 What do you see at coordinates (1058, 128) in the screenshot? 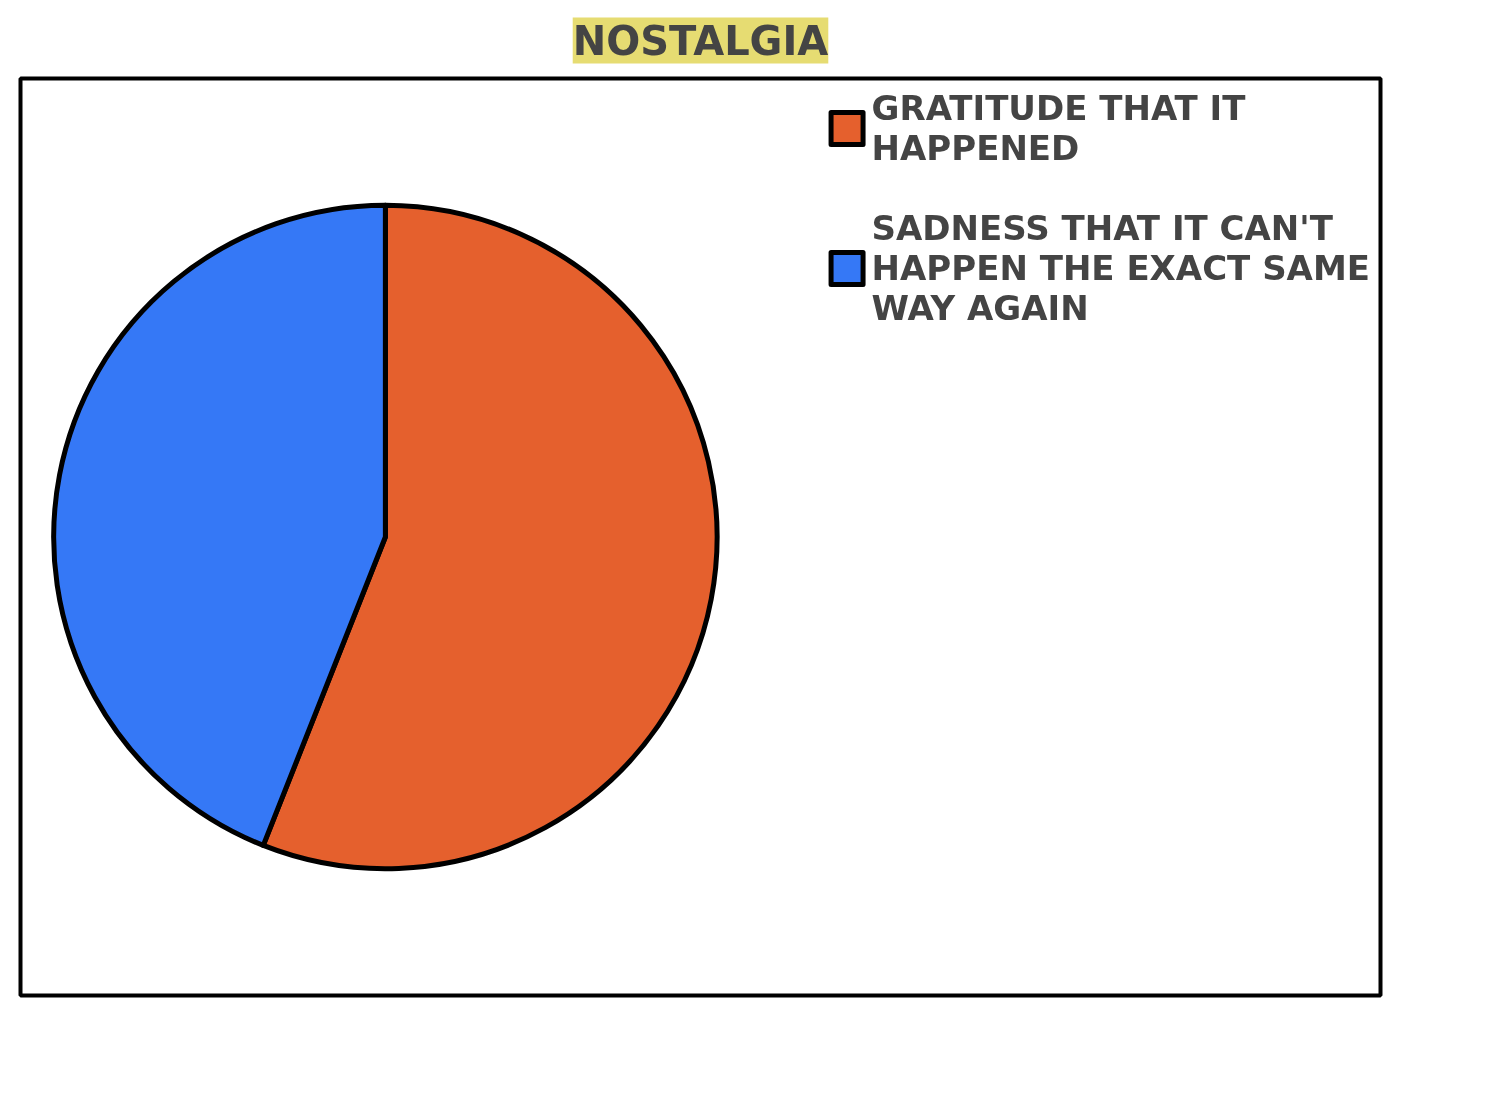
I see `legend-label: GRATITUDE THAT IT HAPPENED` at bounding box center [1058, 128].